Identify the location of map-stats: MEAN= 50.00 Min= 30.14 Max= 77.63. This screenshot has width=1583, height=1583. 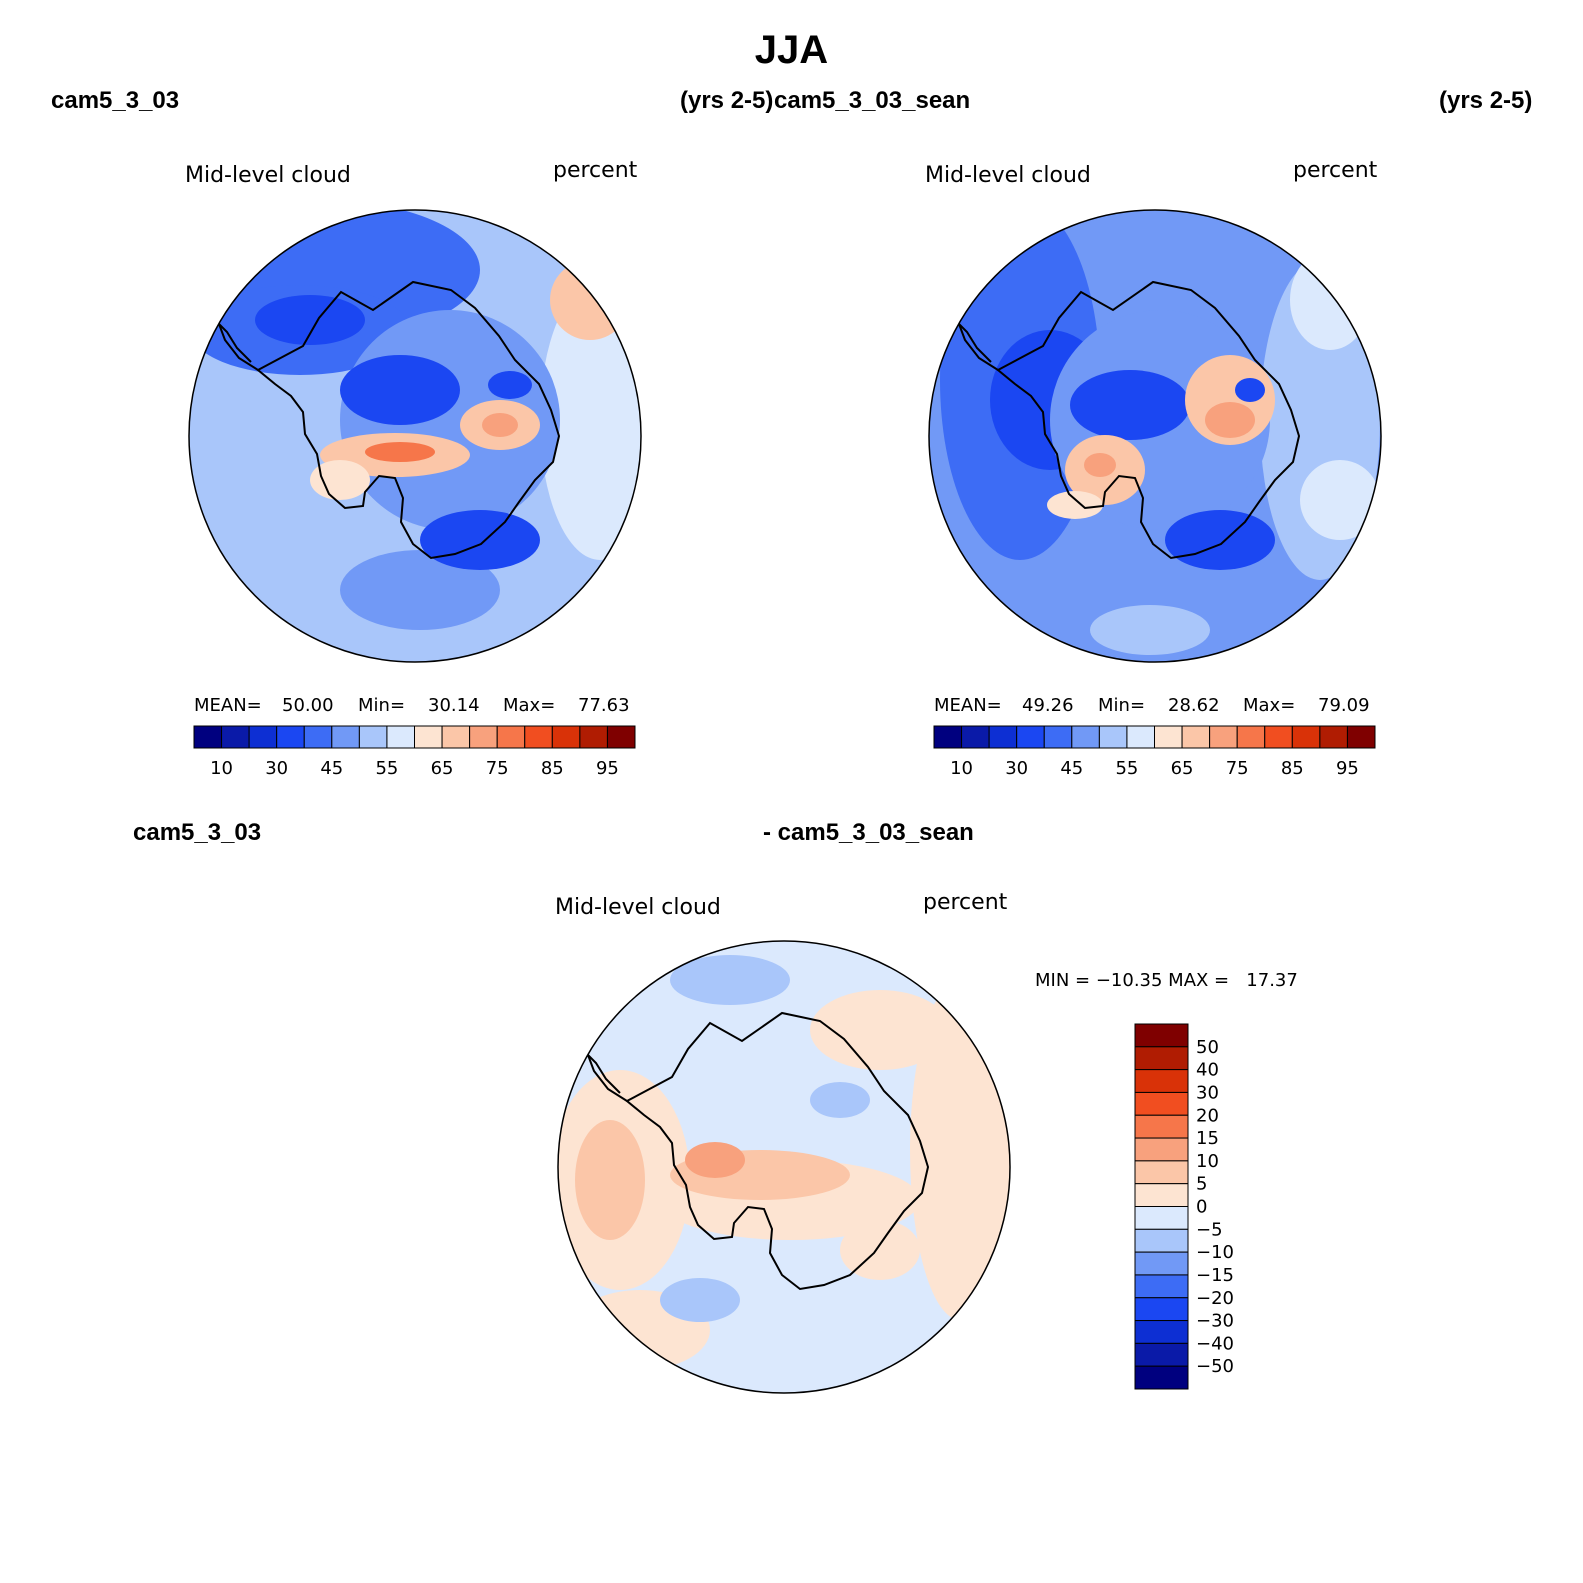
(412, 705).